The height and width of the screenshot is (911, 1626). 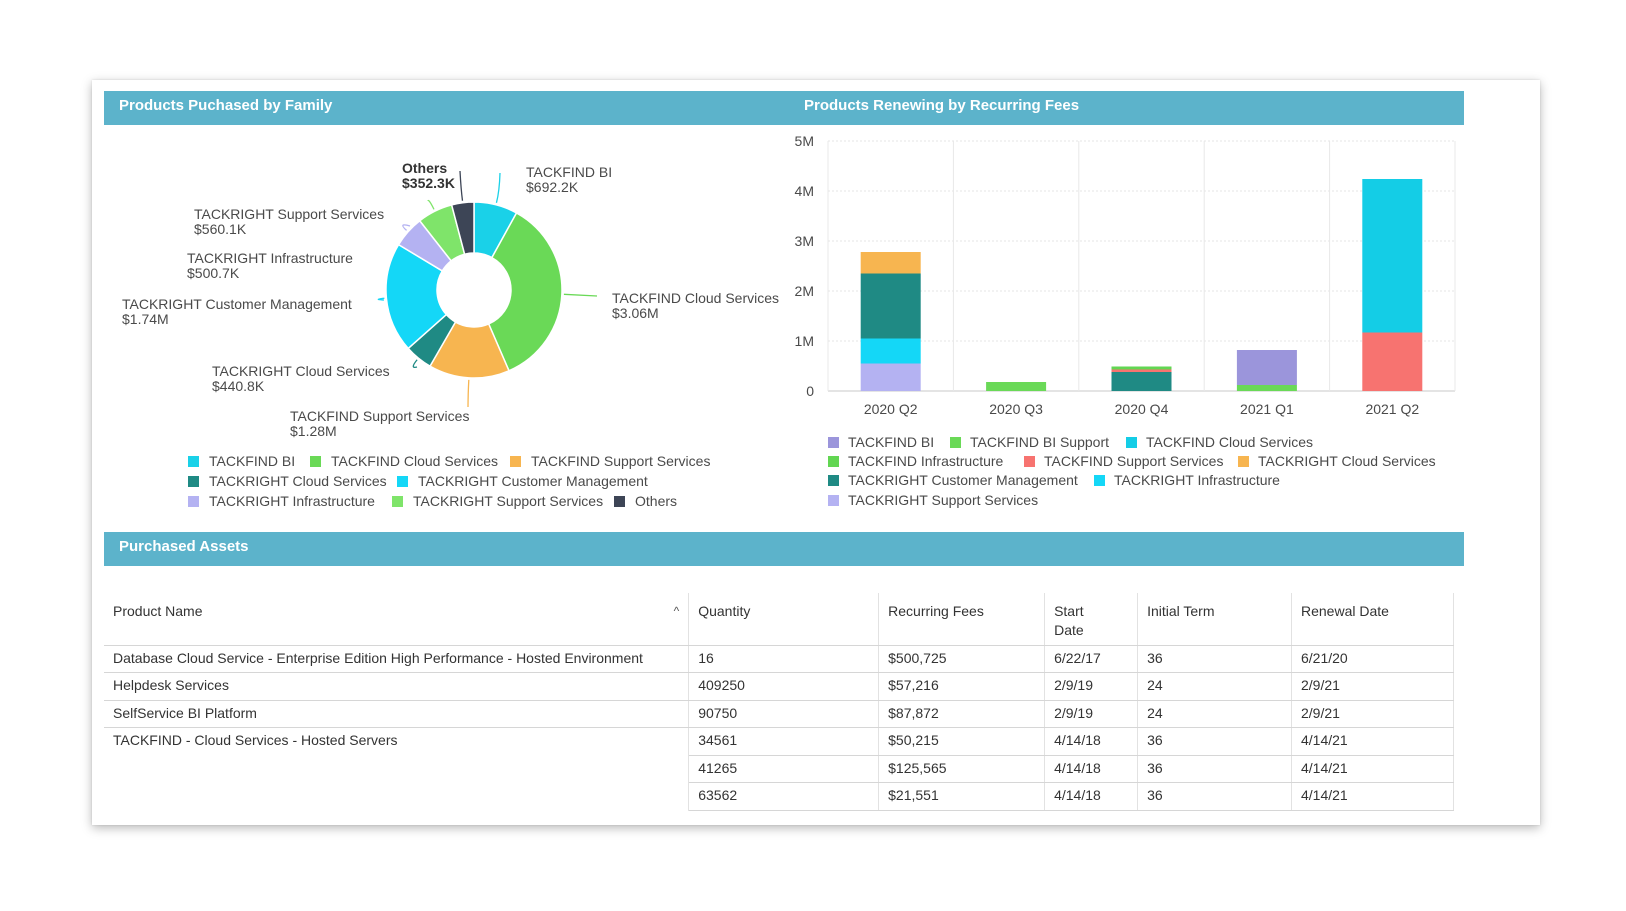 What do you see at coordinates (784, 549) in the screenshot?
I see `assets-header: Purchased Assets` at bounding box center [784, 549].